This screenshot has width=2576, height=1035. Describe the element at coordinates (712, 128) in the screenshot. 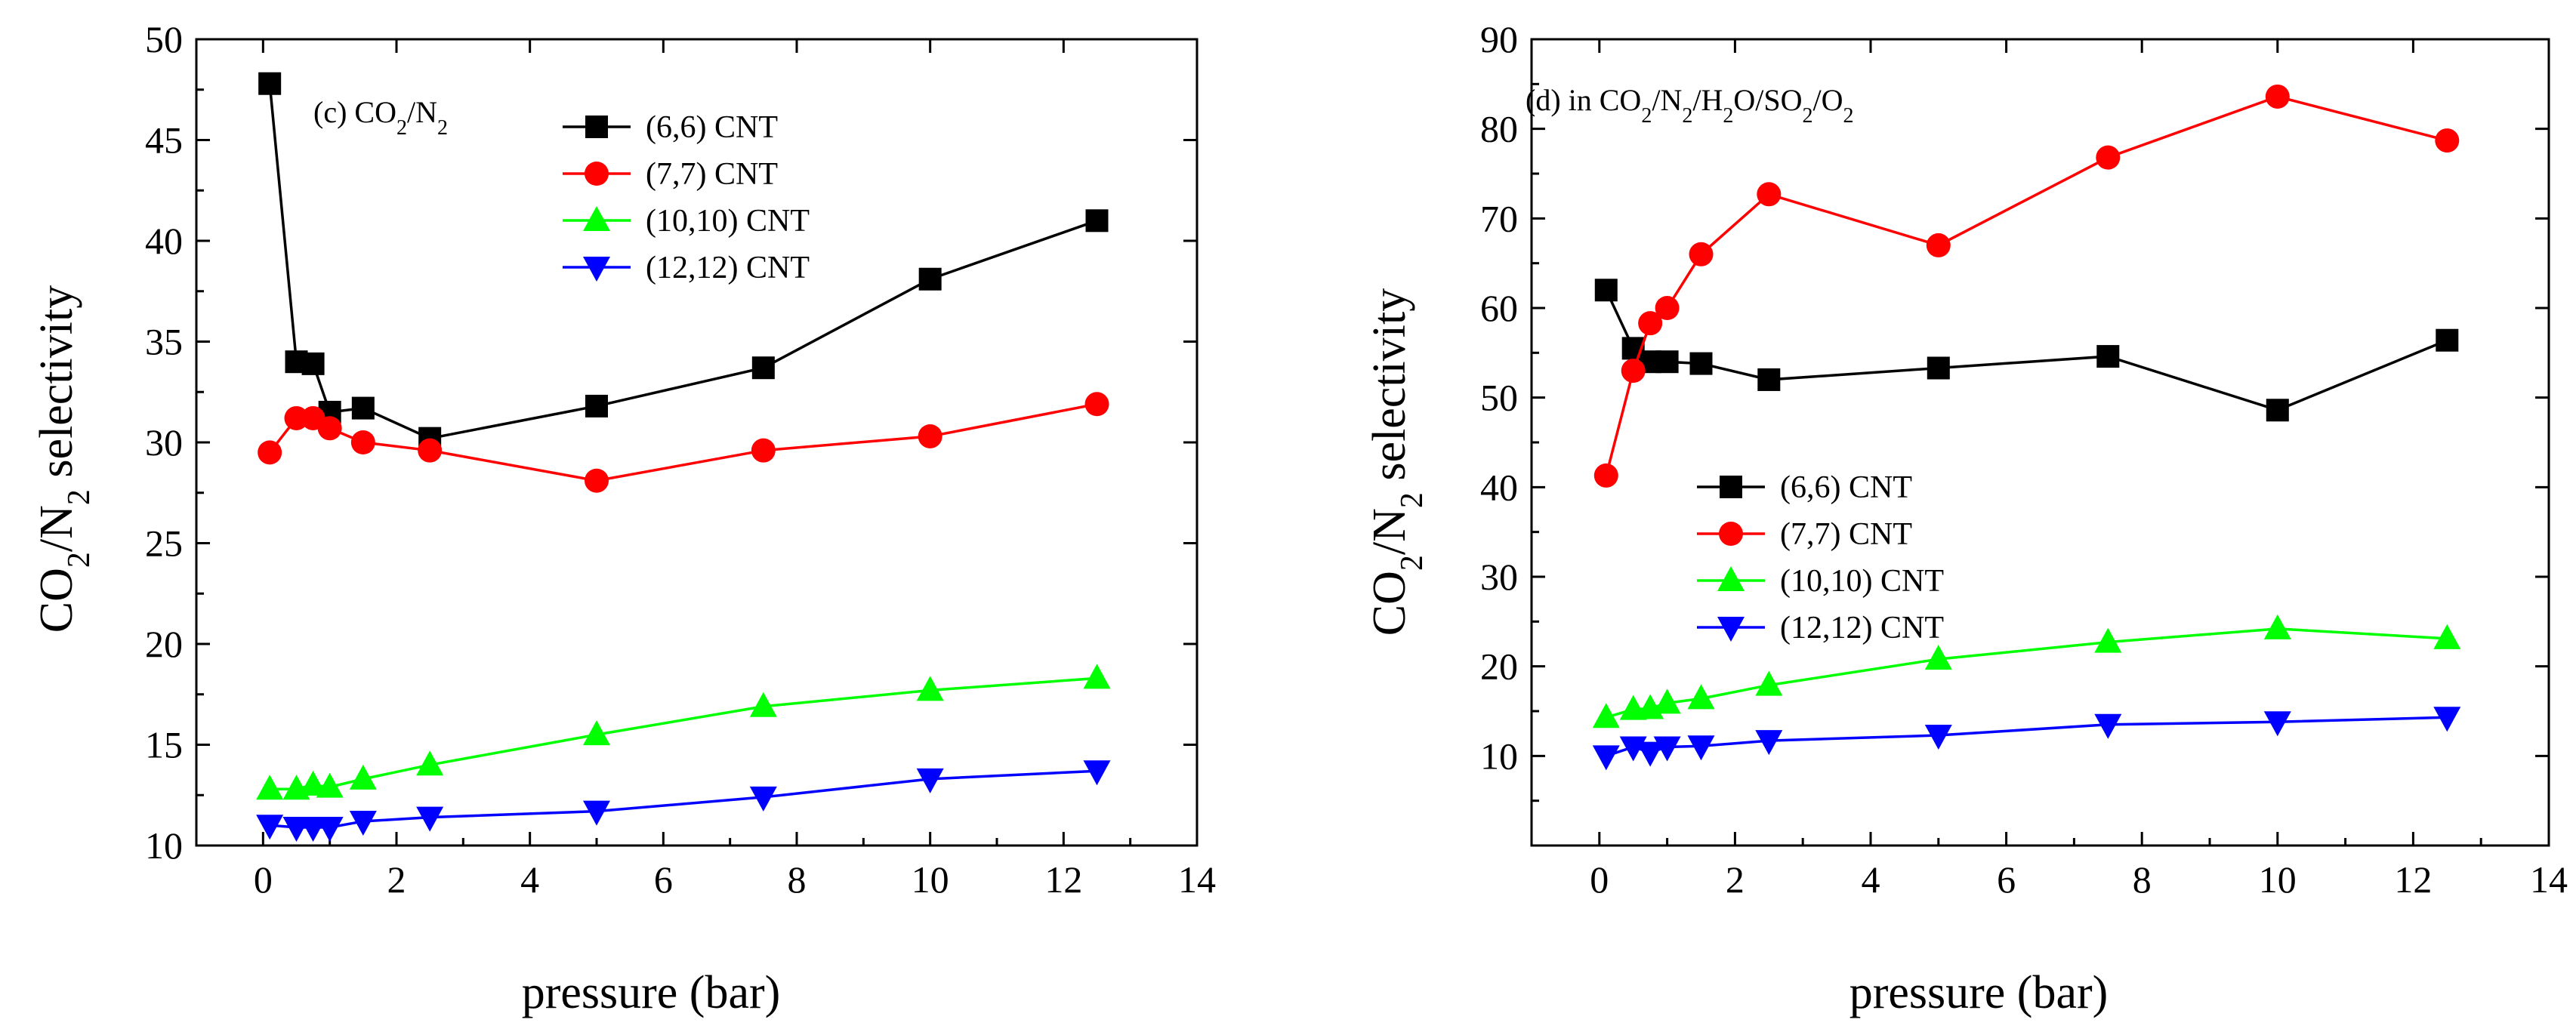

I see `legend-label: (6,6) CNT` at that location.